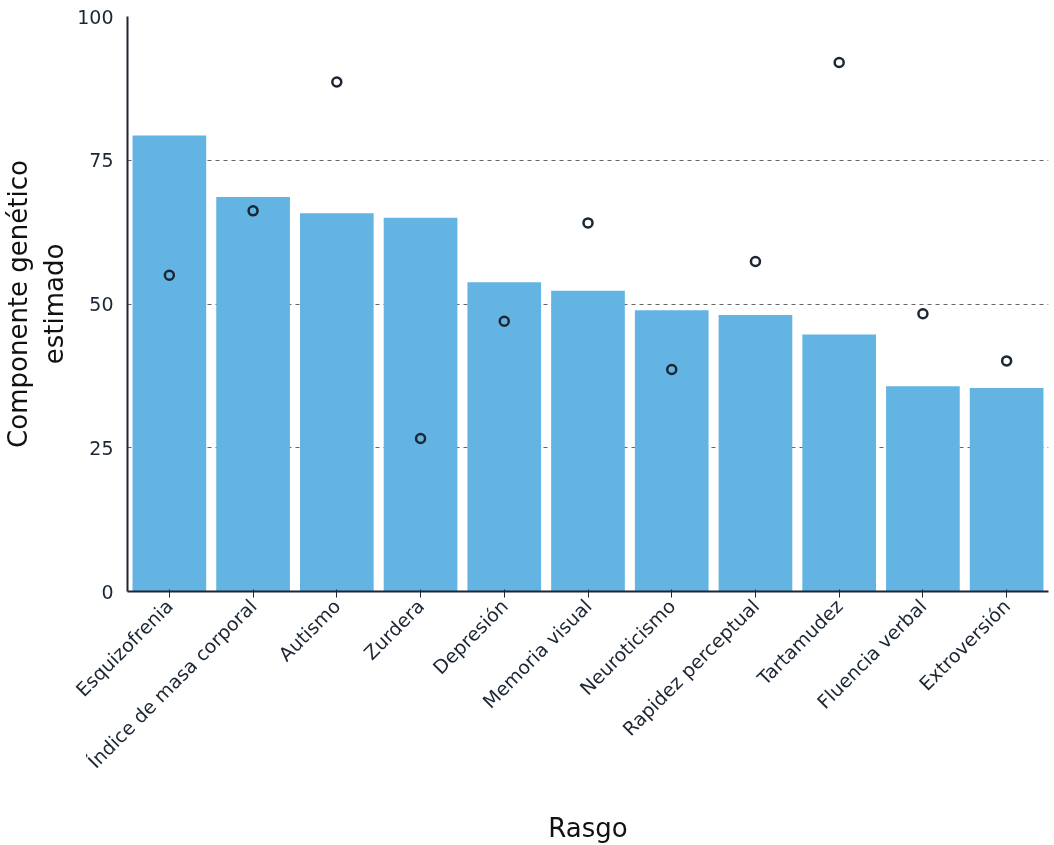  What do you see at coordinates (95, 16) in the screenshot?
I see `y-tick-label: 100` at bounding box center [95, 16].